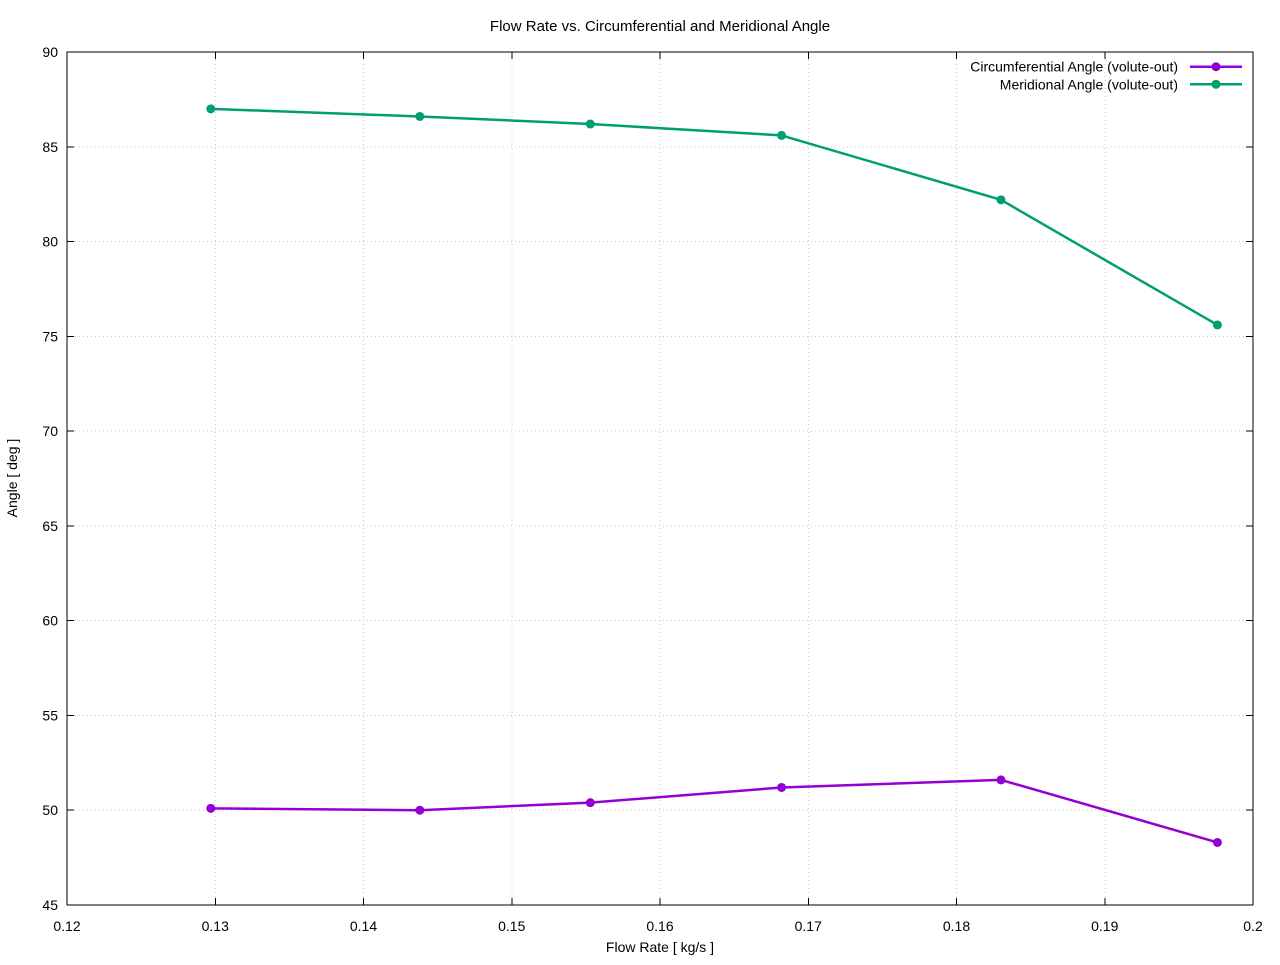 The height and width of the screenshot is (965, 1280). Describe the element at coordinates (50, 336) in the screenshot. I see `y-tick-label: 75` at that location.